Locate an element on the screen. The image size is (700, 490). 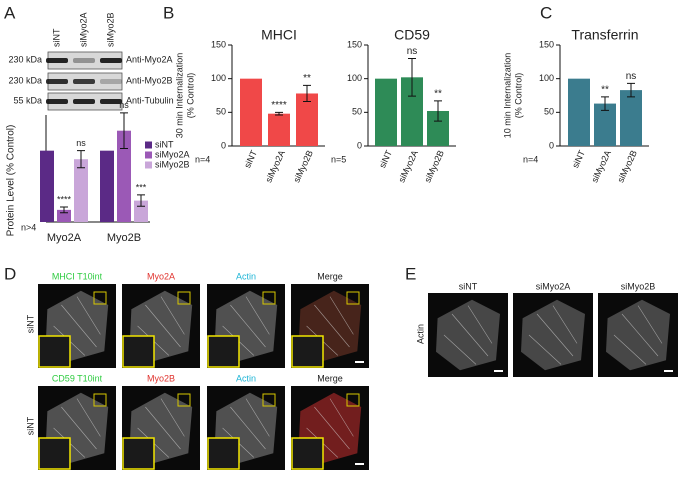
channel-label: Myo2A is located at coordinates (161, 276).